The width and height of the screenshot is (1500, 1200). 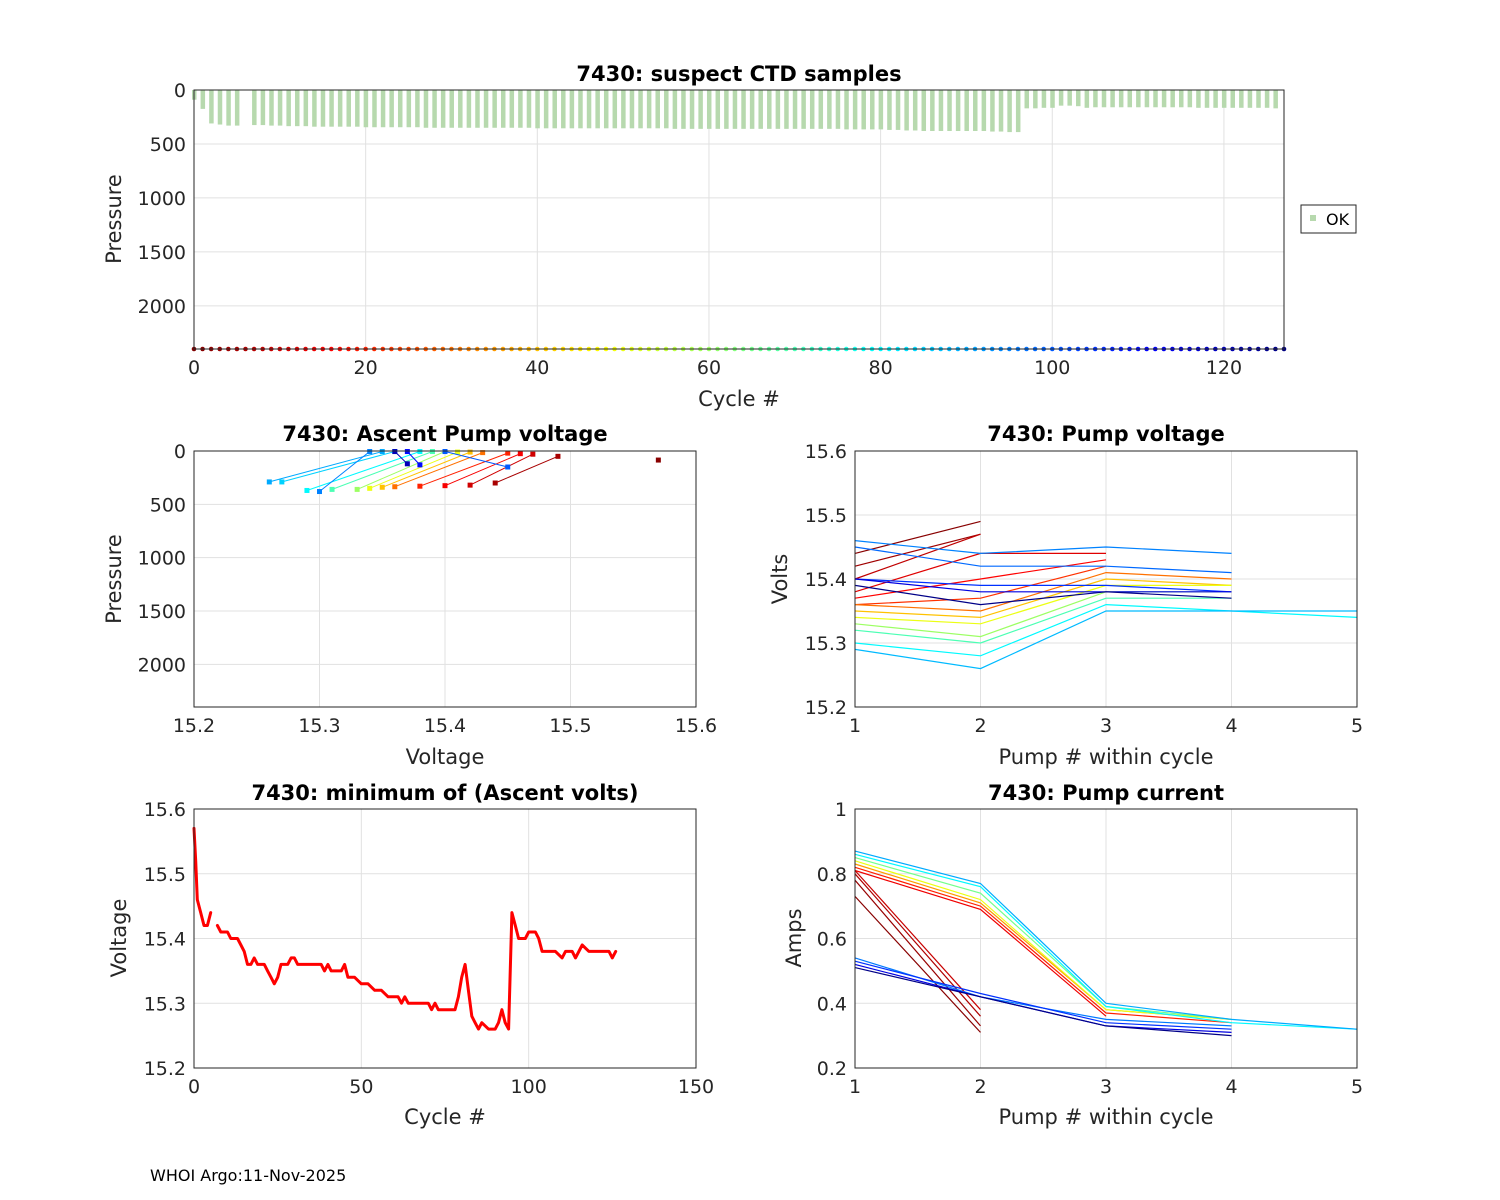 I want to click on pumpc-xtick-label: 5, so click(x=1357, y=1087).